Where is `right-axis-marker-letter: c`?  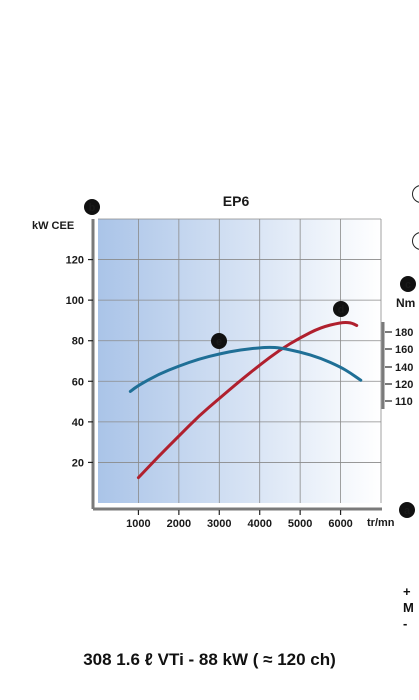
right-axis-marker-letter: c is located at coordinates (408, 285).